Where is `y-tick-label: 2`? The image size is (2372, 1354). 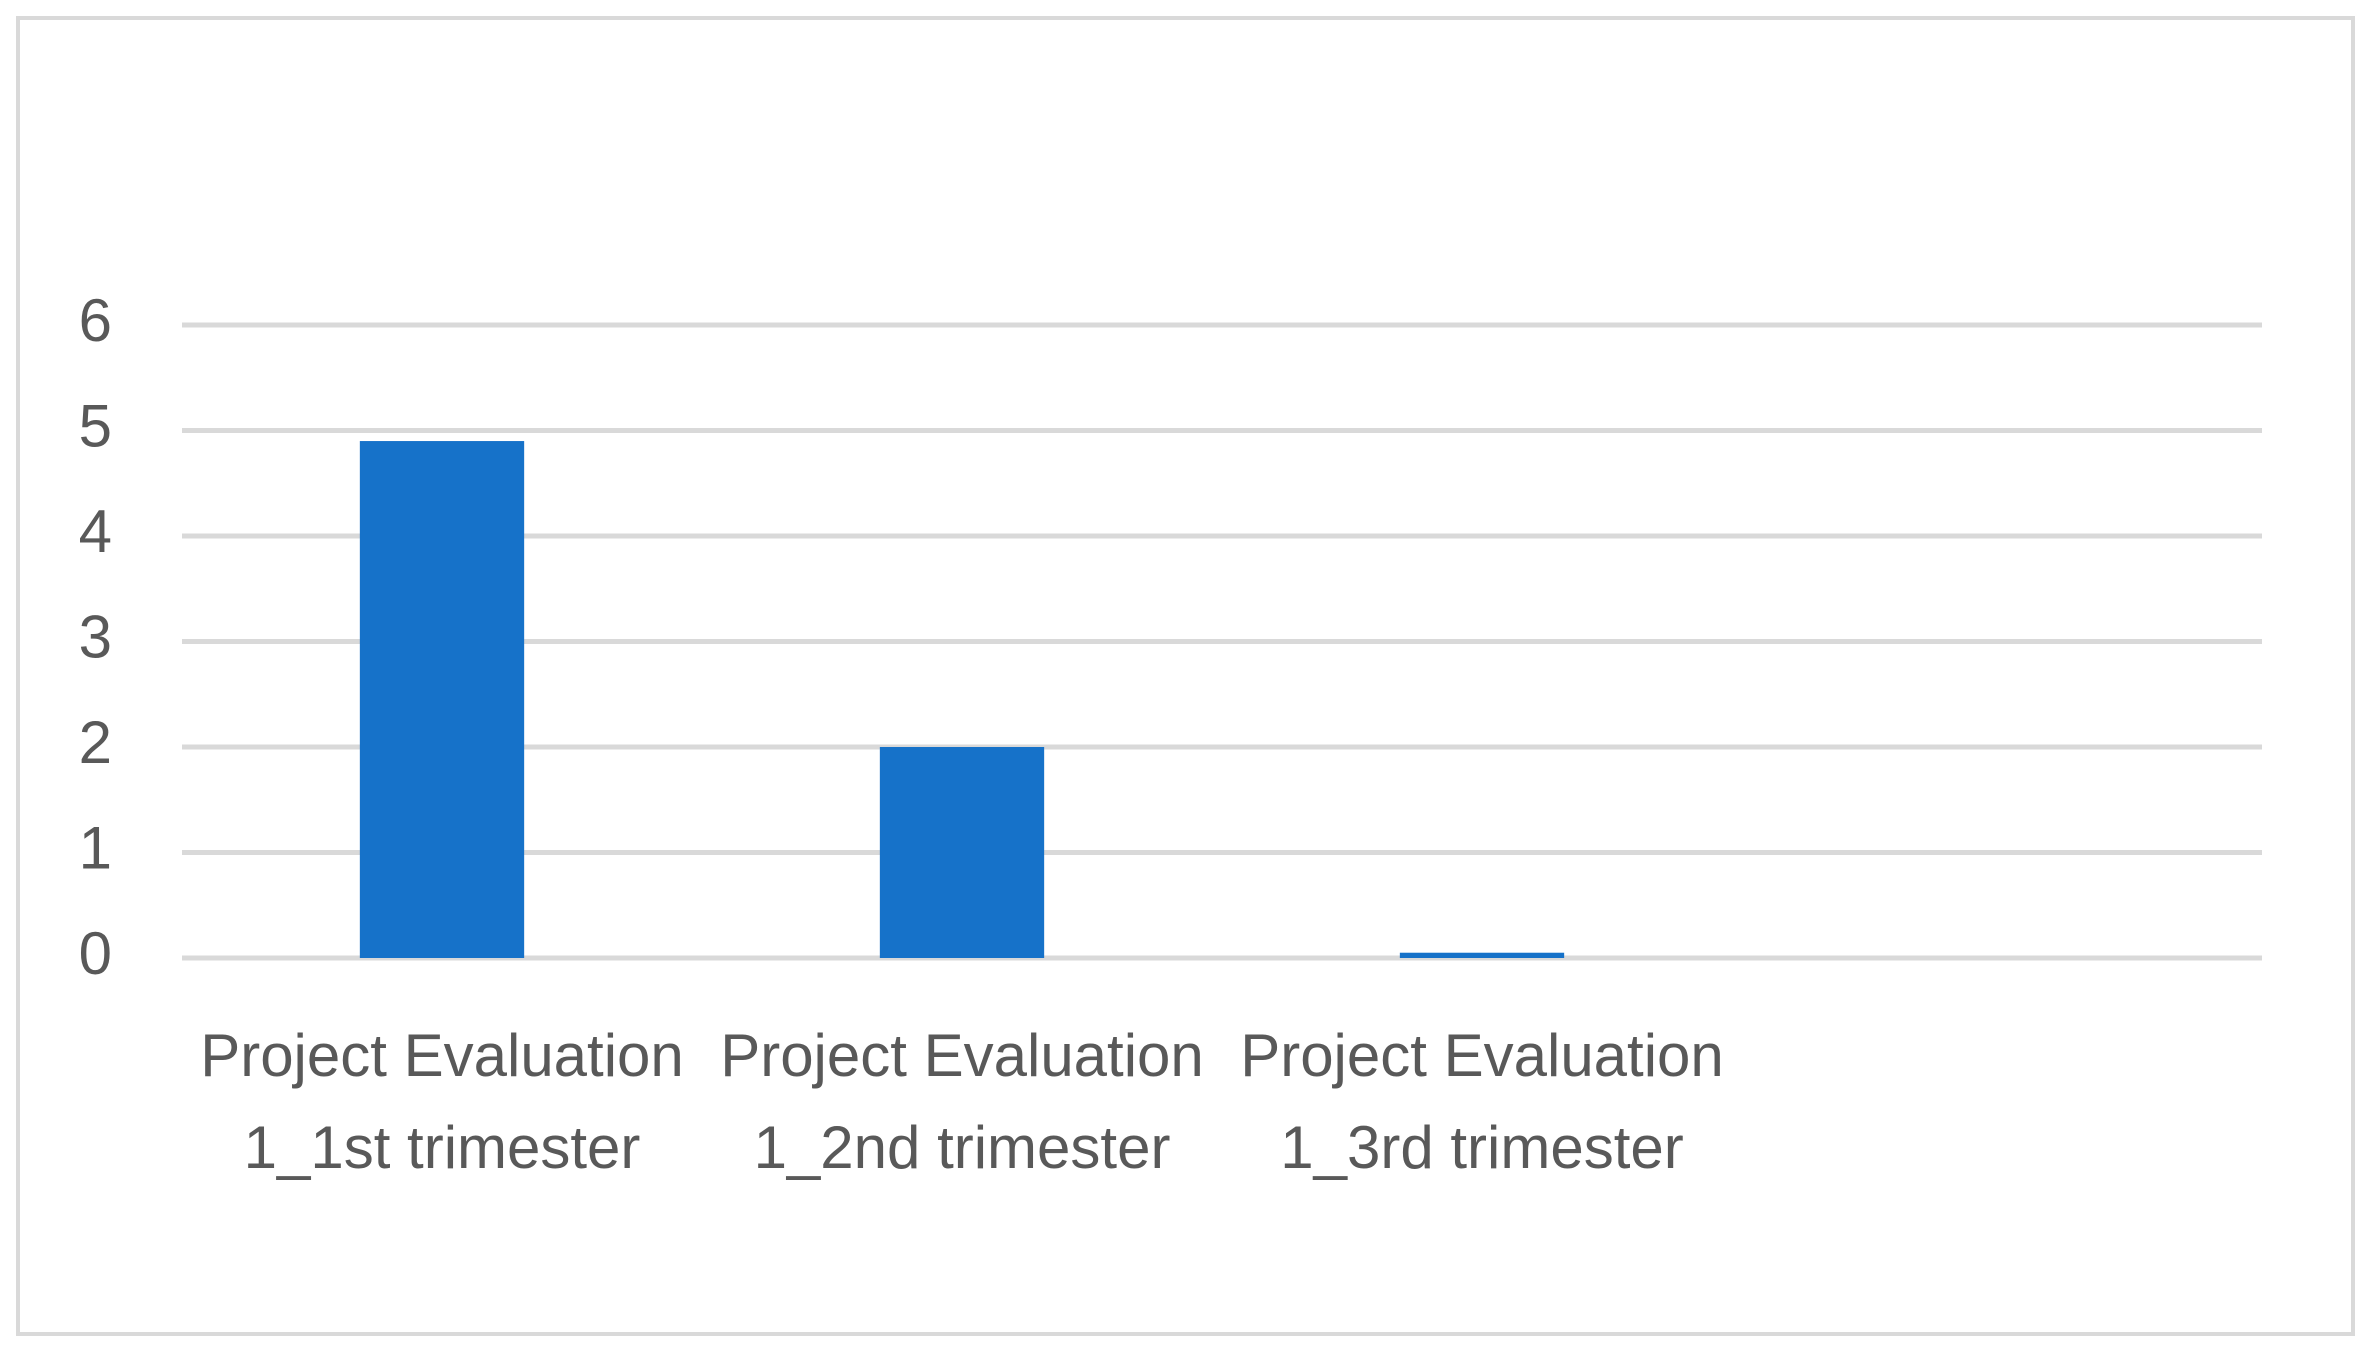 y-tick-label: 2 is located at coordinates (95, 742).